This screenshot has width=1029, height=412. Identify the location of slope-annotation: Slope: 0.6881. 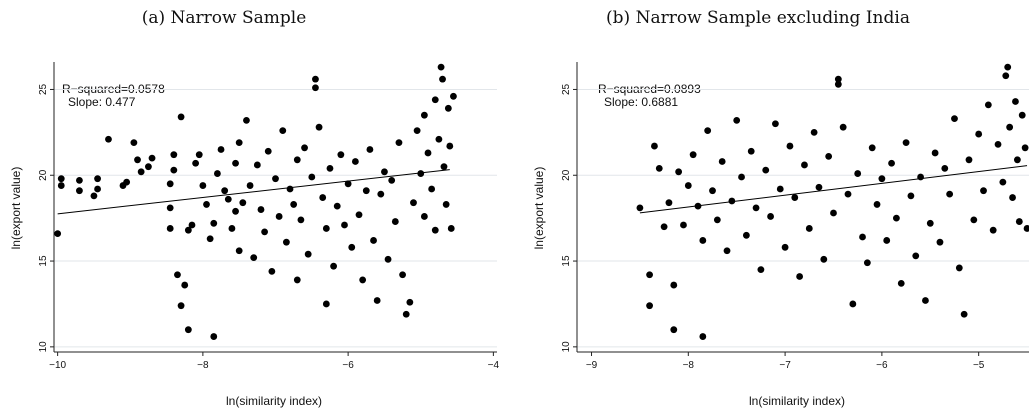
(641, 102).